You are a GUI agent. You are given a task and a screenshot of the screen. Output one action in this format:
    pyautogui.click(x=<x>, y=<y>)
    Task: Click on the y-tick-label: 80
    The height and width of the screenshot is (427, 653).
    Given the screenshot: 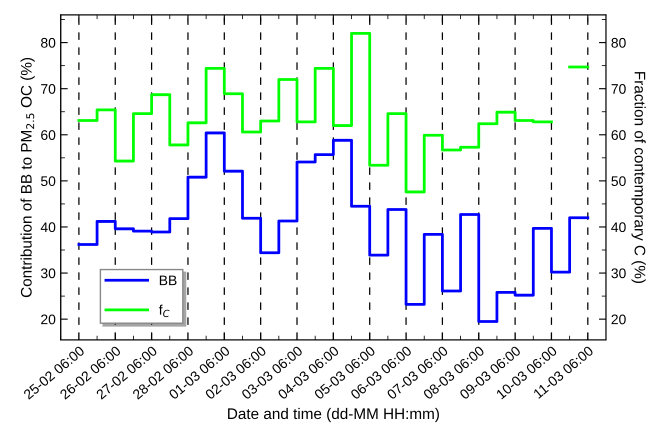 What is the action you would take?
    pyautogui.click(x=48, y=43)
    